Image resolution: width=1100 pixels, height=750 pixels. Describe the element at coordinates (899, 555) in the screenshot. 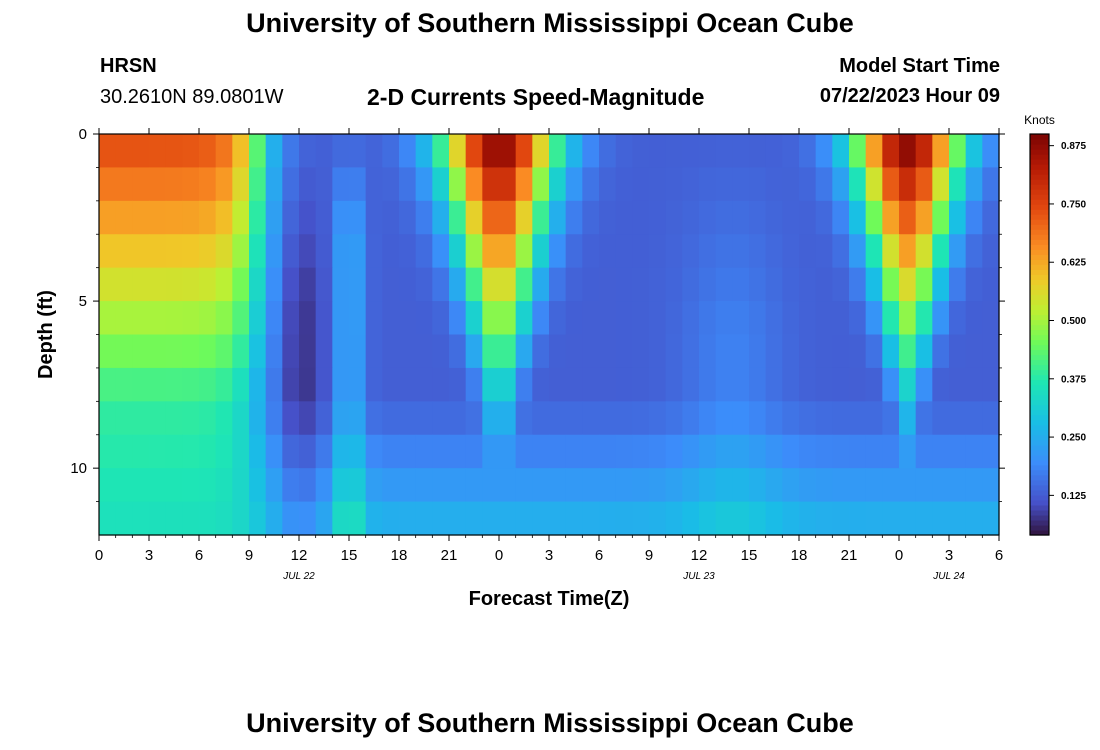

I see `x-tick-label: 0` at that location.